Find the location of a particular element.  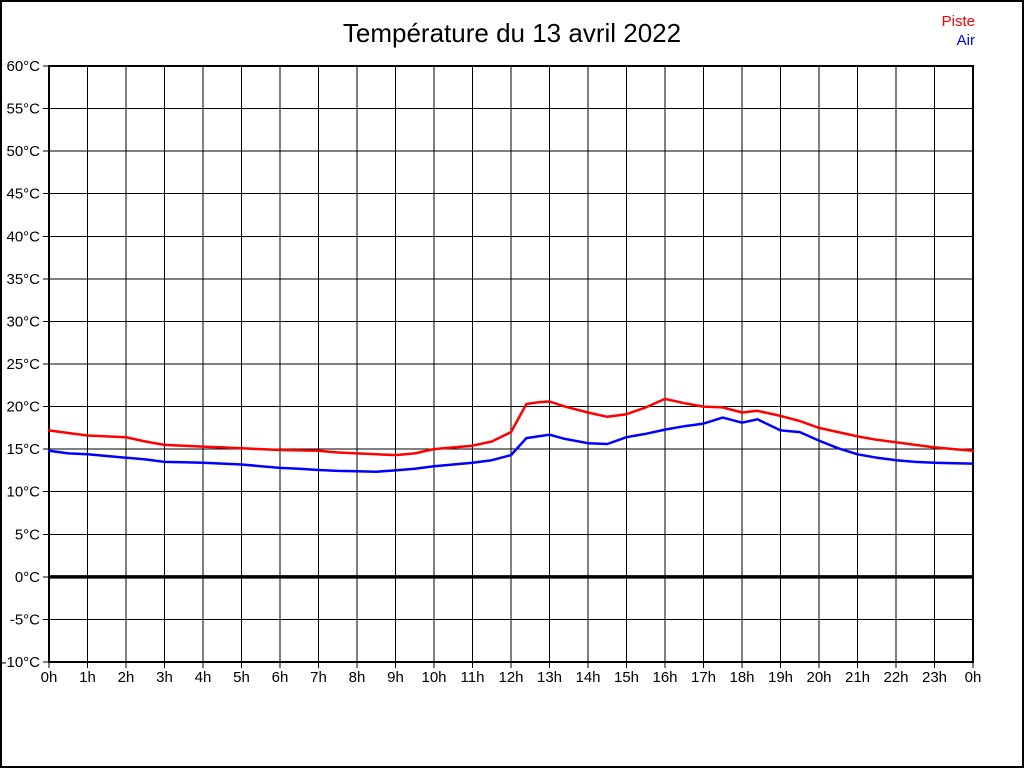

x-tick-label: 8h is located at coordinates (357, 677).